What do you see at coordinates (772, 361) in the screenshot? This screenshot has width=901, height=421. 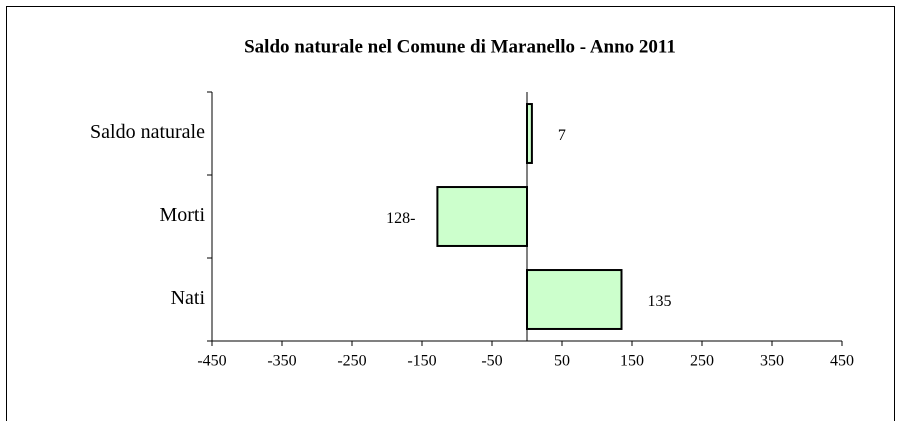 I see `x-tick-label: 350` at bounding box center [772, 361].